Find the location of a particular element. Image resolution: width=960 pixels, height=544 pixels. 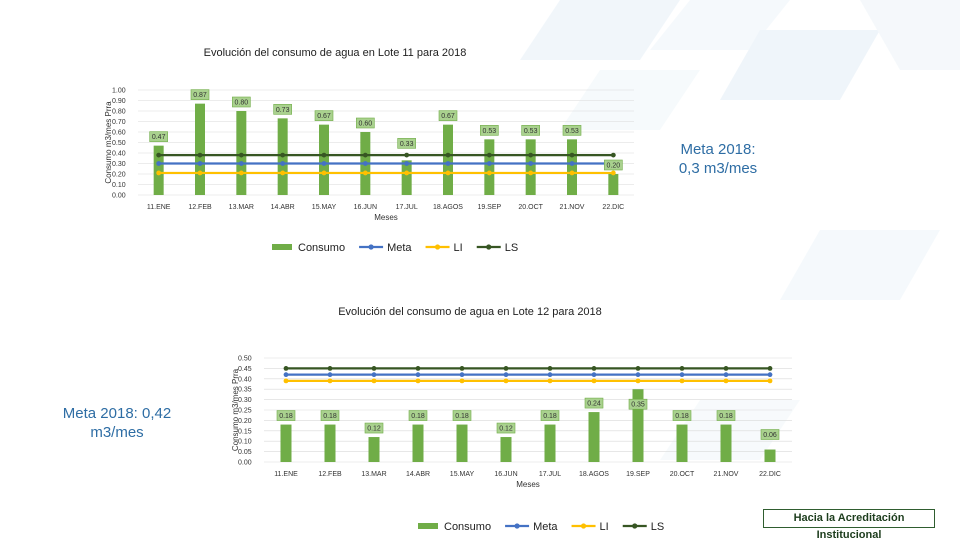

lote12-bar-16.JUN is located at coordinates (506, 449).